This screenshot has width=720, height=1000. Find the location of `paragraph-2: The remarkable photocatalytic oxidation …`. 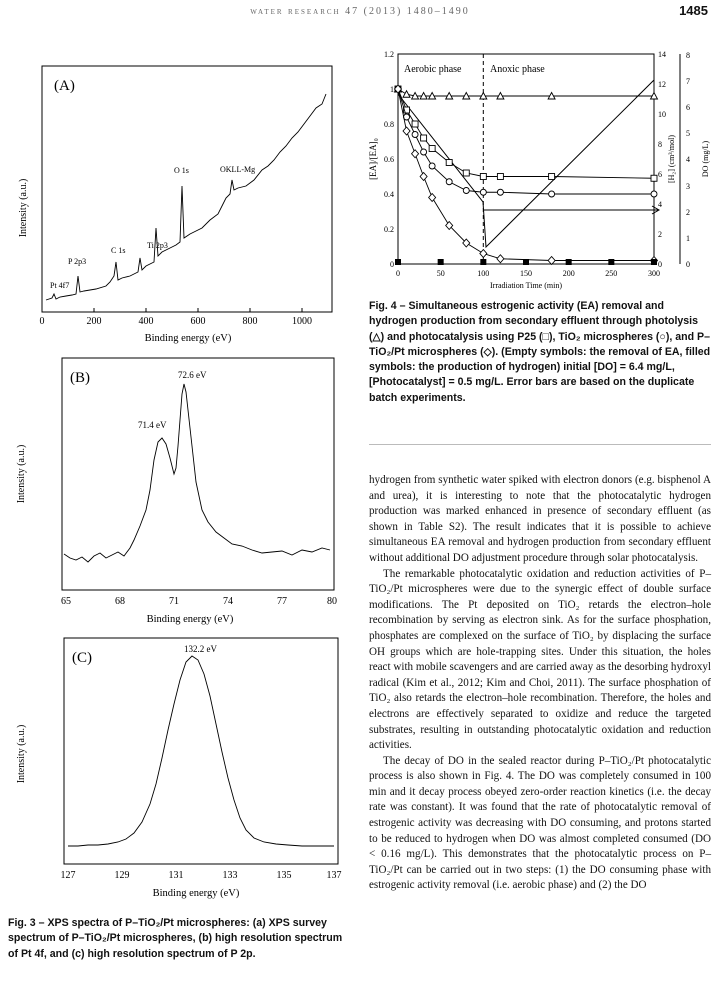

paragraph-2: The remarkable photocatalytic oxidation … is located at coordinates (540, 659).